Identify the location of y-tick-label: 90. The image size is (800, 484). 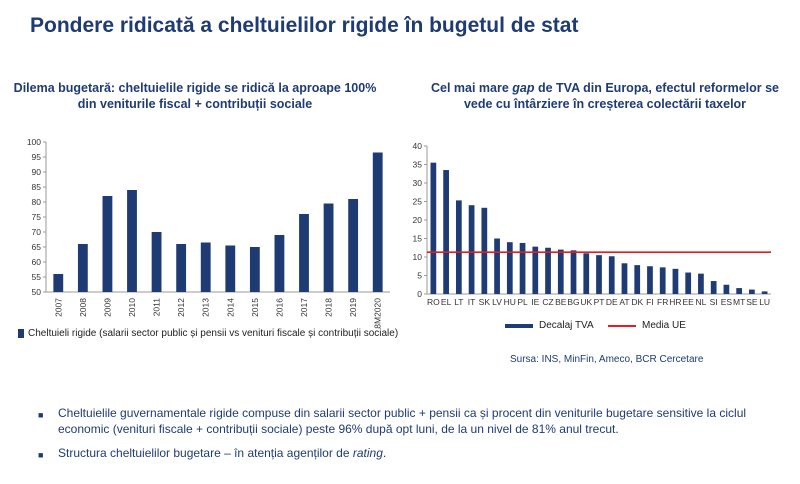
(37, 172).